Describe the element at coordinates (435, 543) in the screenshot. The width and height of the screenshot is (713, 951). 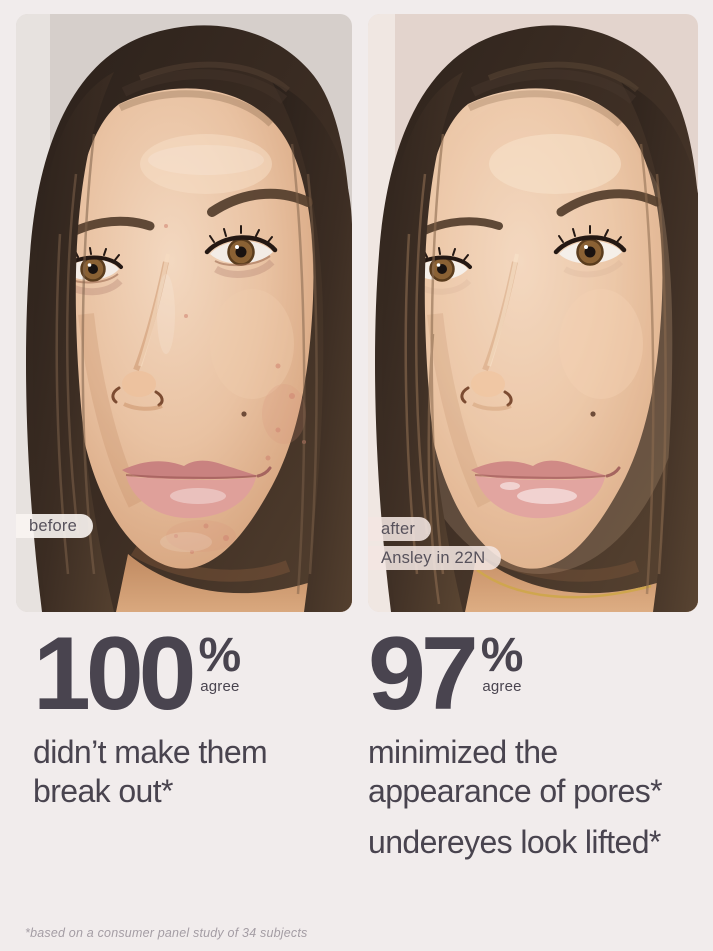
I see `after-badge-stack: after Ansley in 22N` at that location.